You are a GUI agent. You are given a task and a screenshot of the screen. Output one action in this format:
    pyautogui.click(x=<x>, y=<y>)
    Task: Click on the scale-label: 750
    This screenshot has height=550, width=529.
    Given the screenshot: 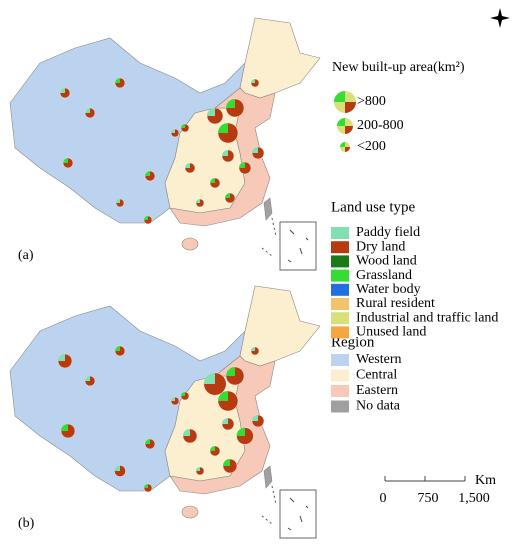 What is the action you would take?
    pyautogui.click(x=428, y=498)
    